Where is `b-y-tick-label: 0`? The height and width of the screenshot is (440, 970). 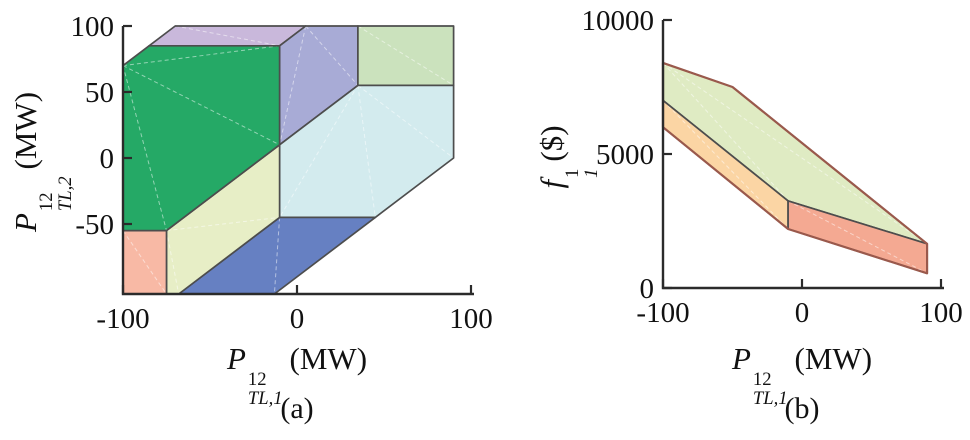
b-y-tick-label: 0 is located at coordinates (647, 289).